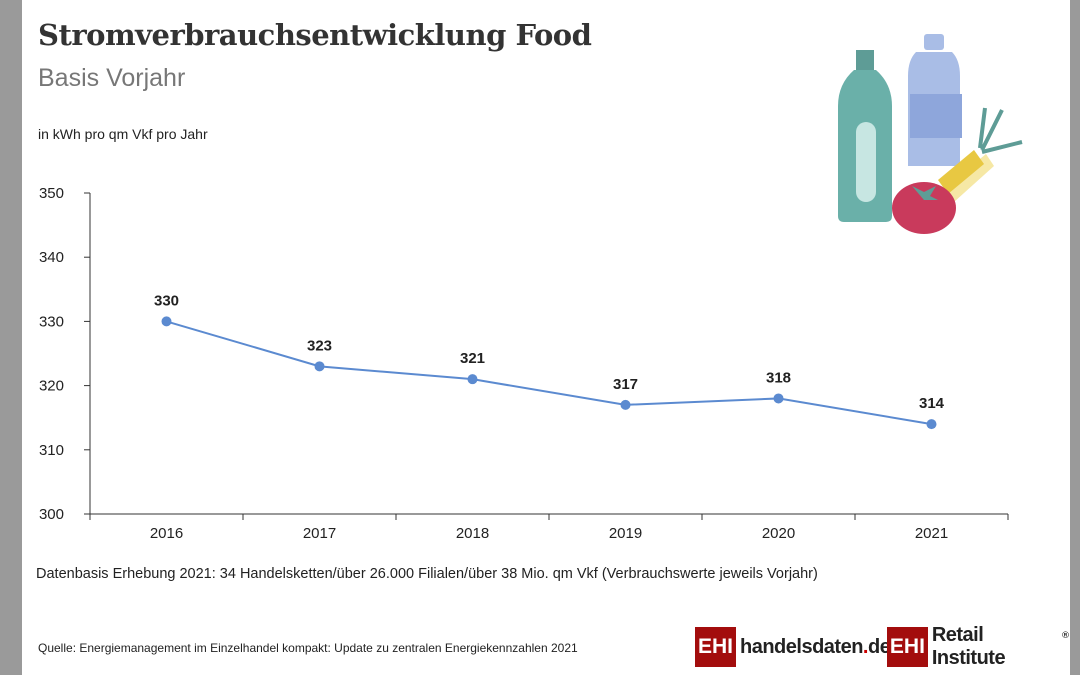  What do you see at coordinates (930, 134) in the screenshot?
I see `food-illustration` at bounding box center [930, 134].